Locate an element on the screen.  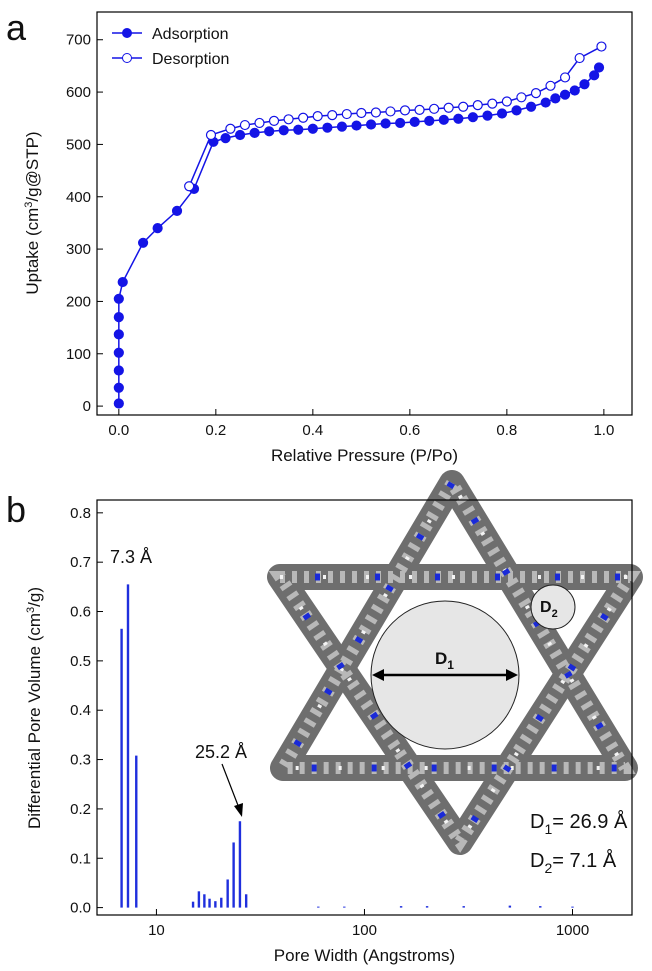
panel-label: b is located at coordinates (16, 509).